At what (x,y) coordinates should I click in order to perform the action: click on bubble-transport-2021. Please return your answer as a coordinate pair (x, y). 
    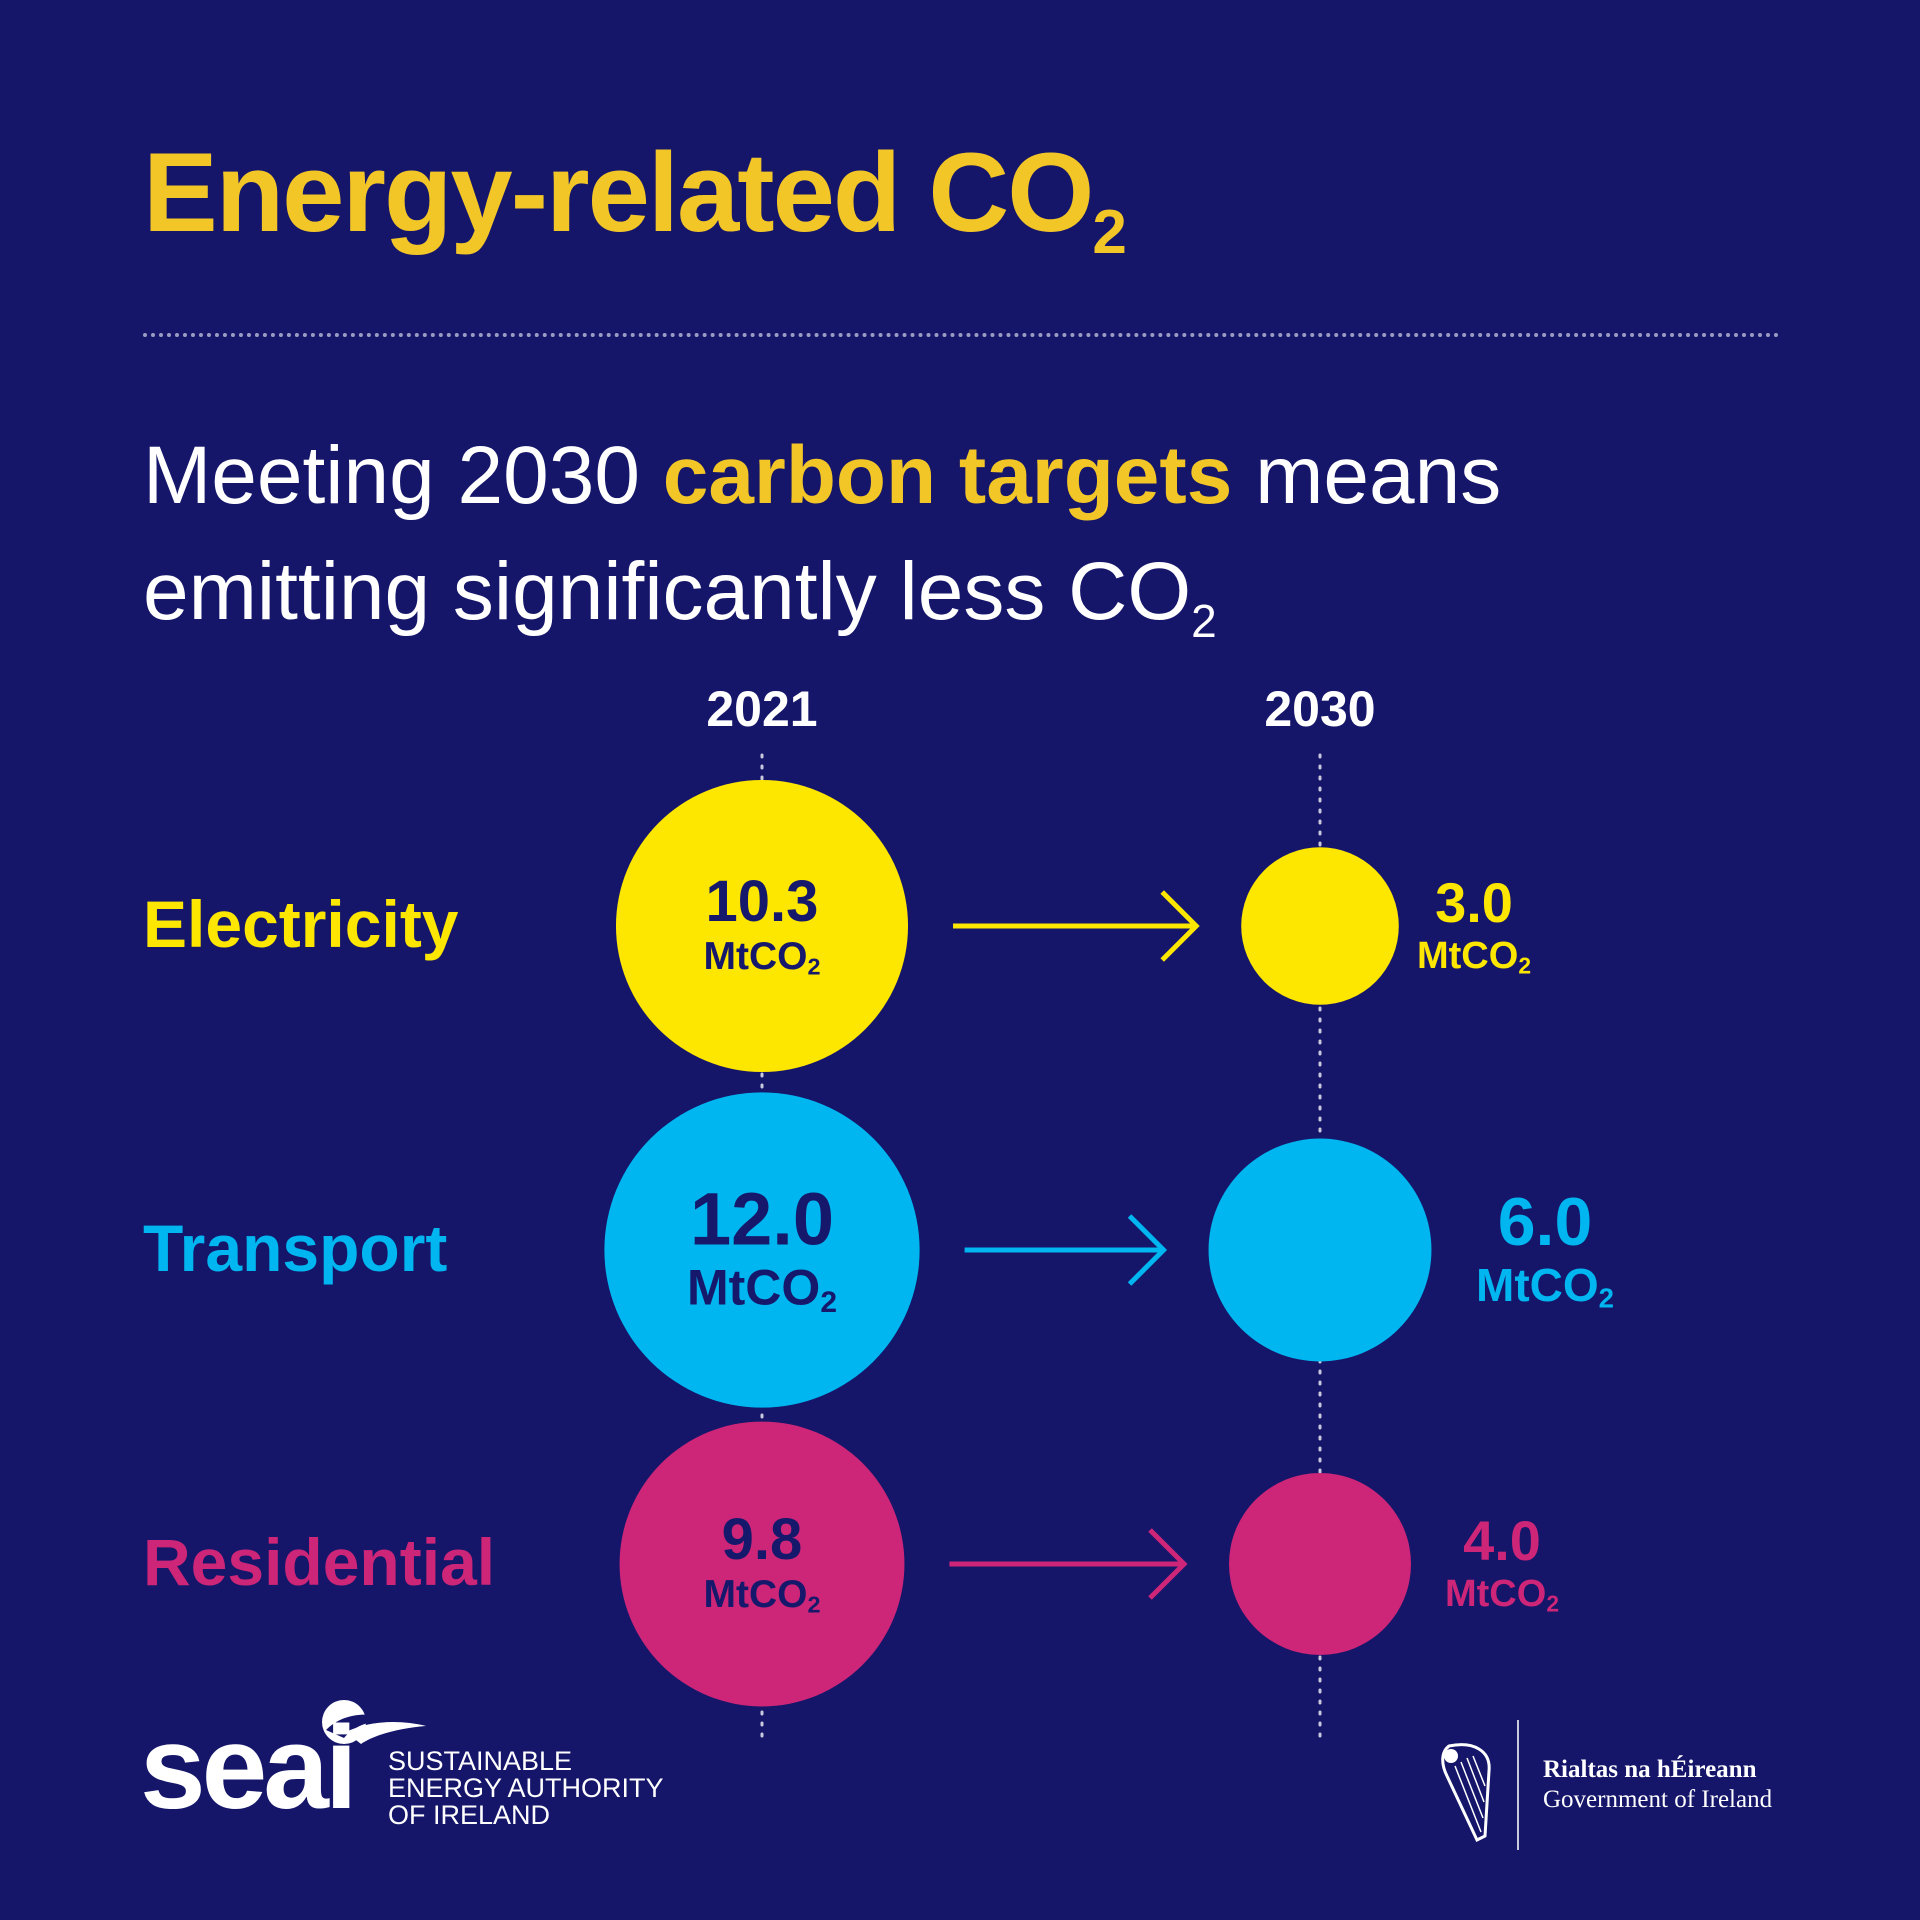
    Looking at the image, I should click on (762, 1250).